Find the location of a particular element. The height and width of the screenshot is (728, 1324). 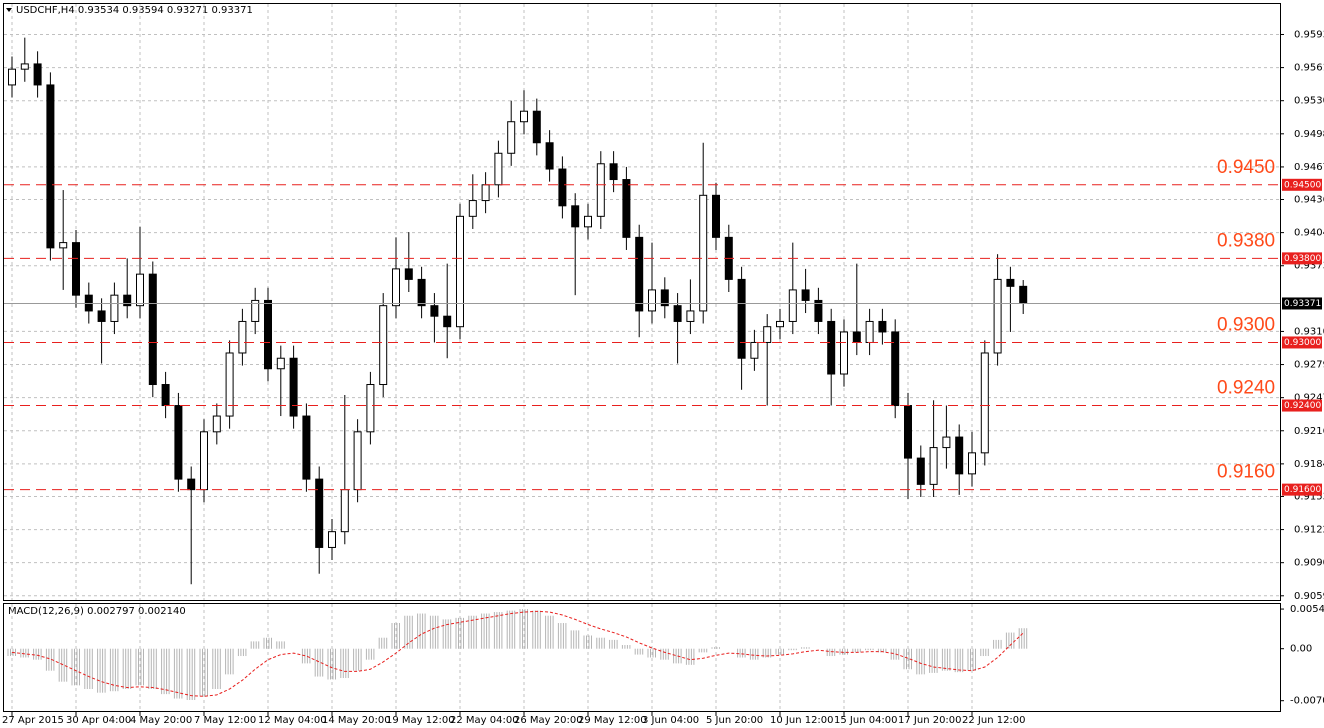

y-tick-label: 0.94670 is located at coordinates (1309, 167).